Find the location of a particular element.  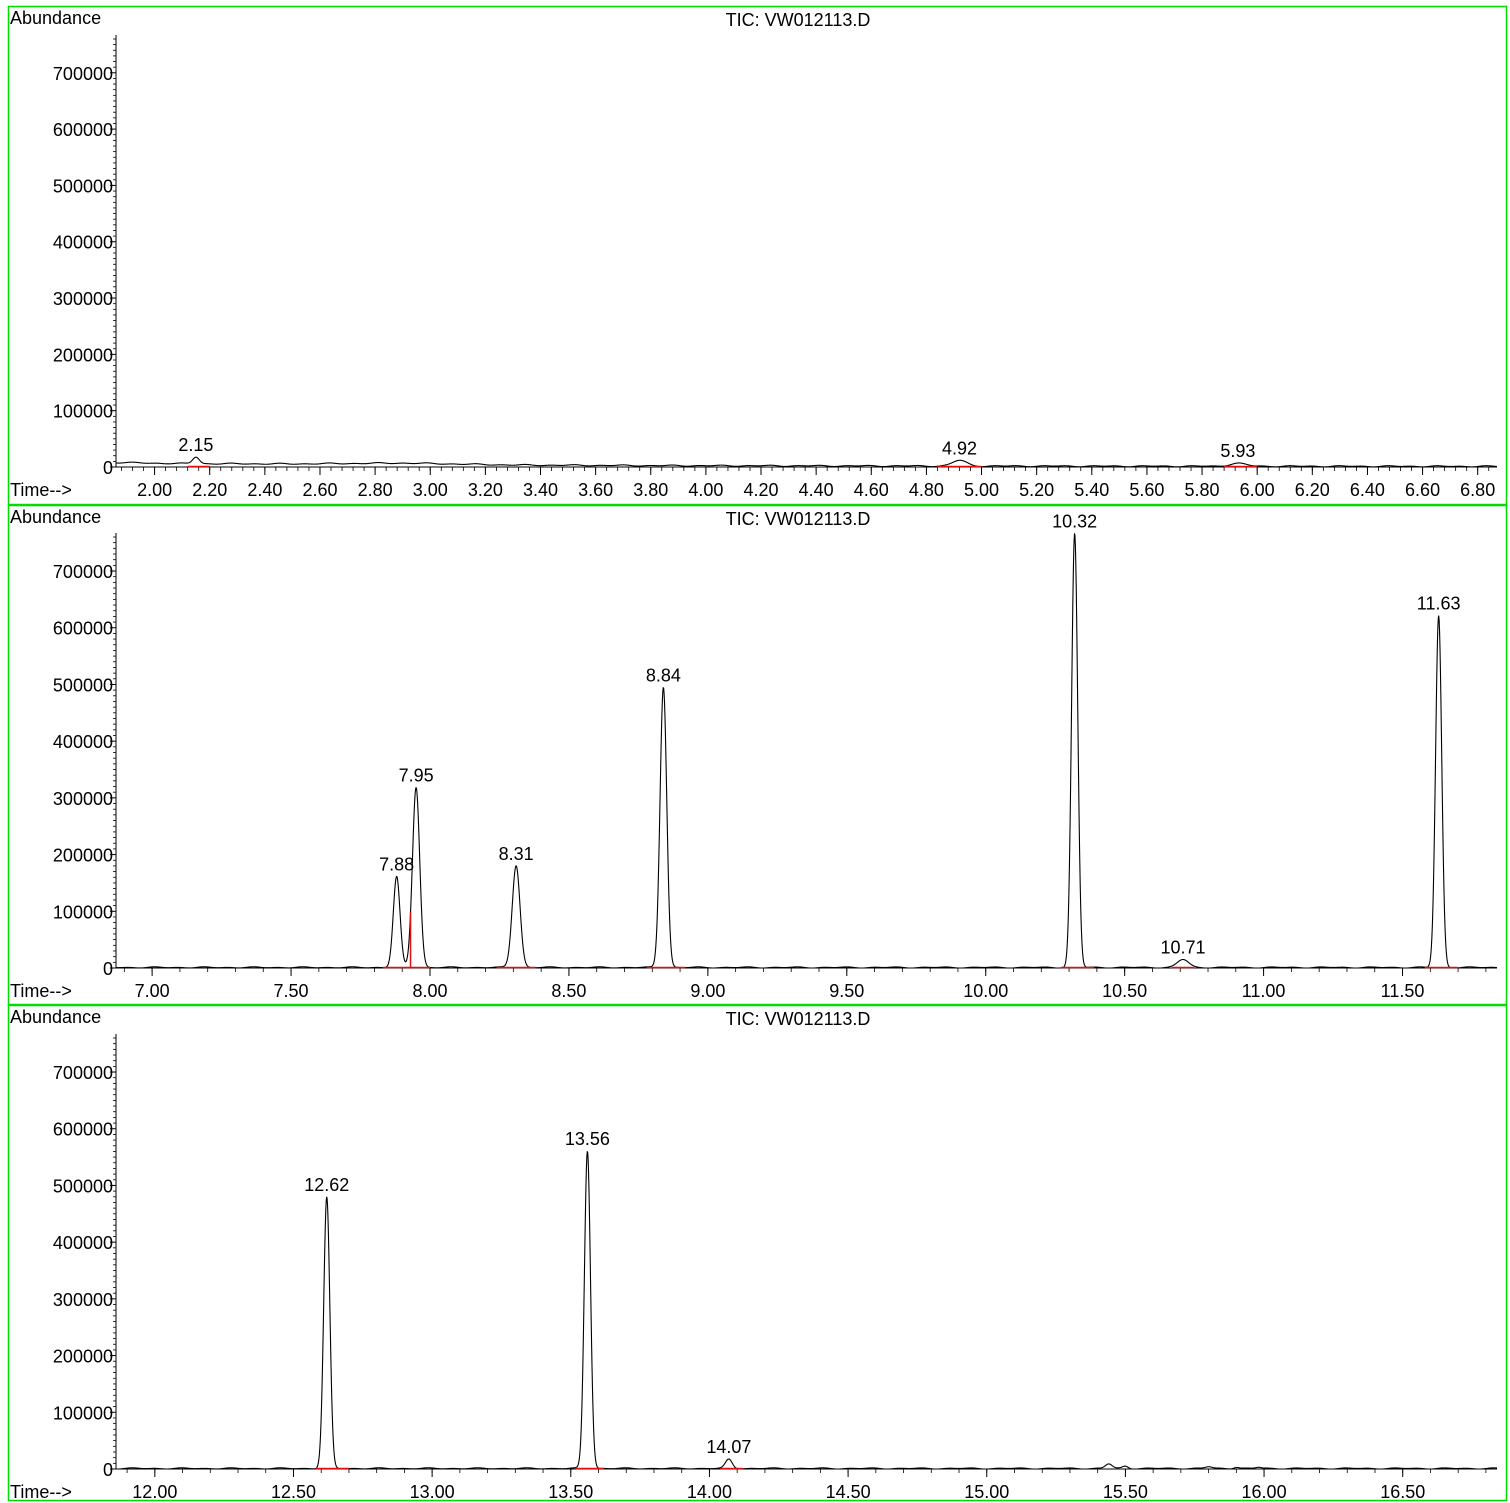

peak-label: 5.93 is located at coordinates (1237, 451).